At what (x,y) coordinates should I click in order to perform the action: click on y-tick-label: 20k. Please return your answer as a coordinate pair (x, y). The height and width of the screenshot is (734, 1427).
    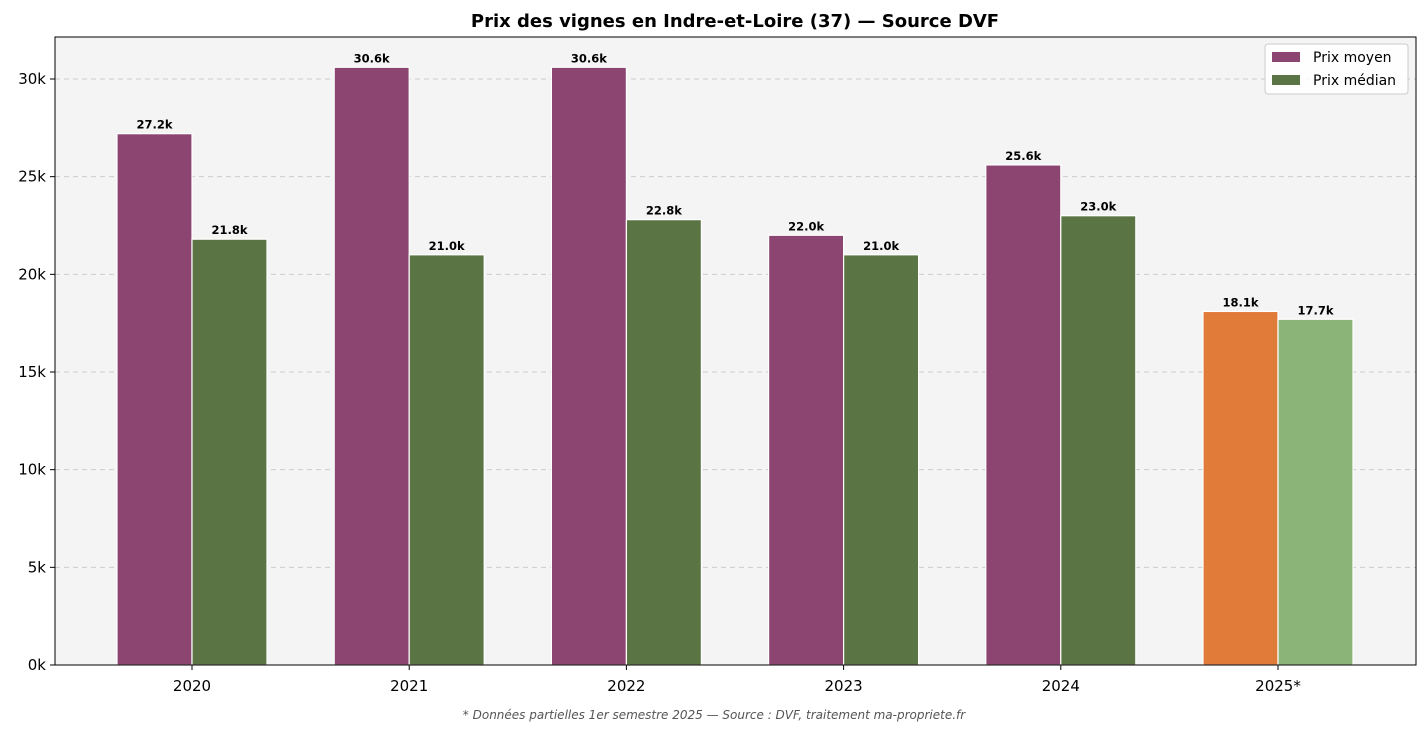
    Looking at the image, I should click on (32, 274).